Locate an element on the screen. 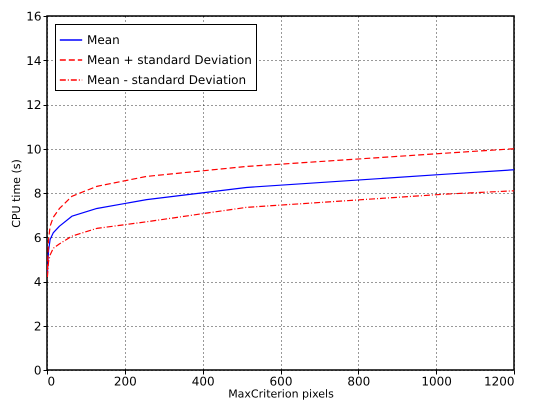 The width and height of the screenshot is (546, 405). legend-label: Mean + standard Deviation is located at coordinates (169, 60).